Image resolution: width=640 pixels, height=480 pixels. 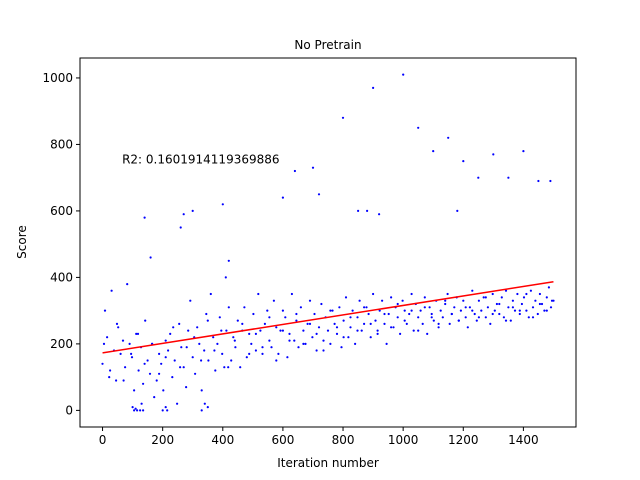 I want to click on y-tick-label: 800, so click(x=61, y=144).